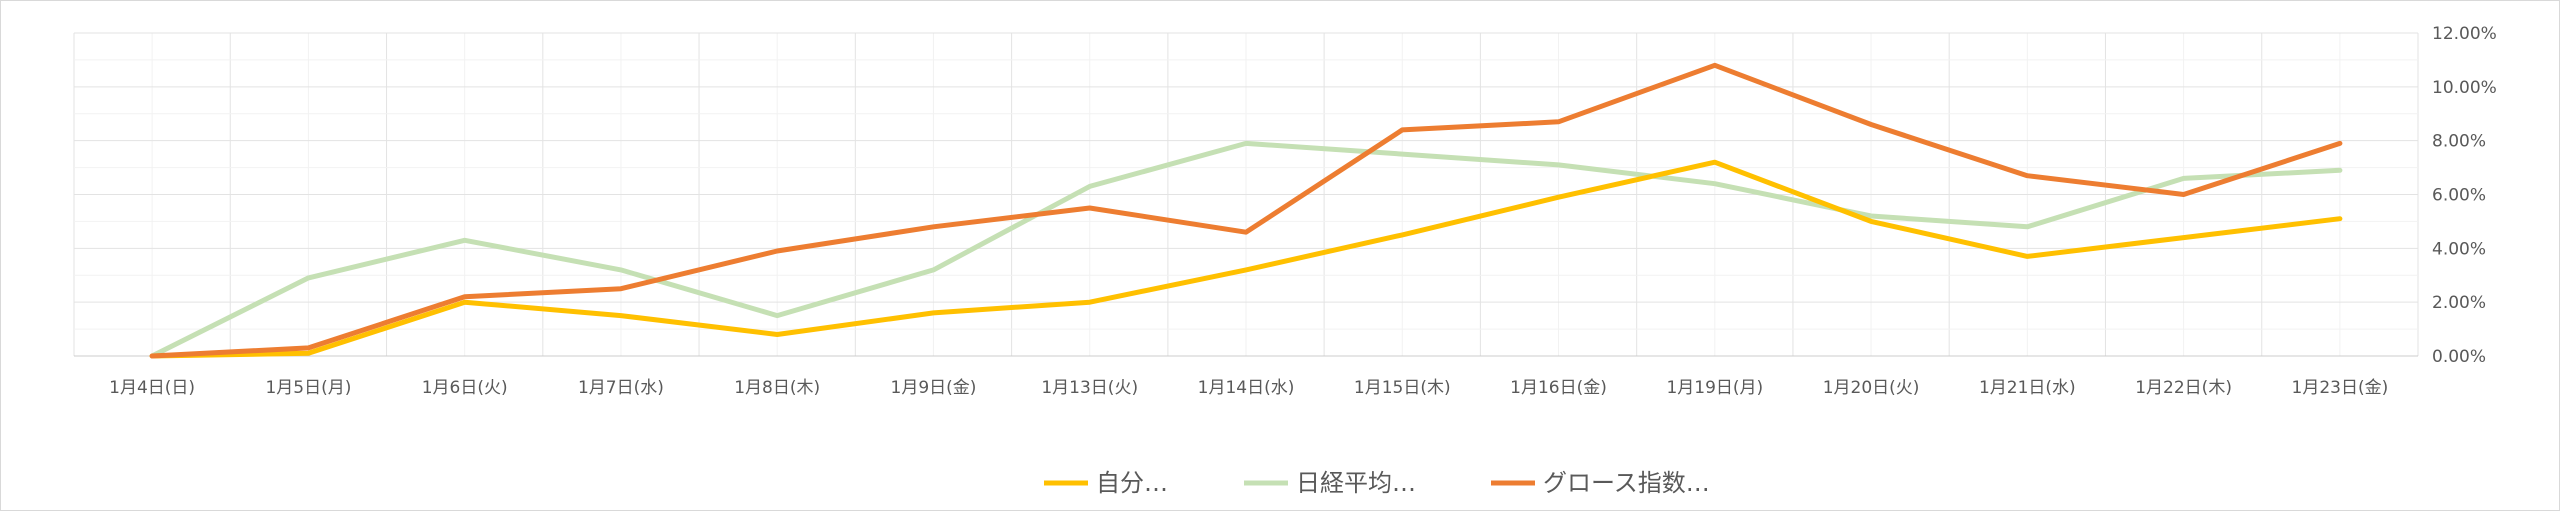 This screenshot has width=2560, height=512. Describe the element at coordinates (2027, 388) in the screenshot. I see `x-tick-label: 1月21日(水)` at that location.